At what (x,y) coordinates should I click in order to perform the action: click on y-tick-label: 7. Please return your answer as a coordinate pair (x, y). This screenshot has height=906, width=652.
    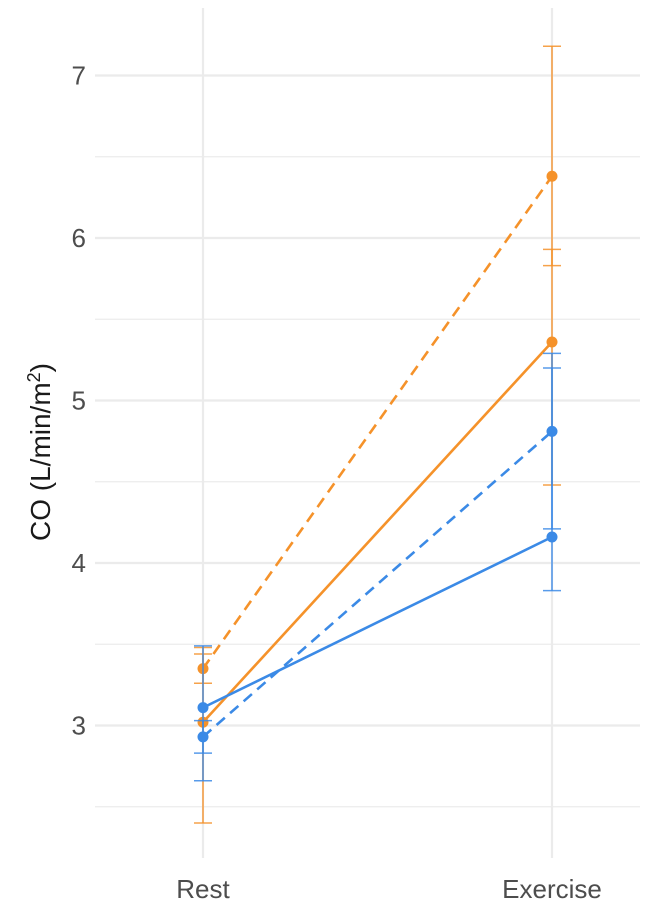
    Looking at the image, I should click on (79, 76).